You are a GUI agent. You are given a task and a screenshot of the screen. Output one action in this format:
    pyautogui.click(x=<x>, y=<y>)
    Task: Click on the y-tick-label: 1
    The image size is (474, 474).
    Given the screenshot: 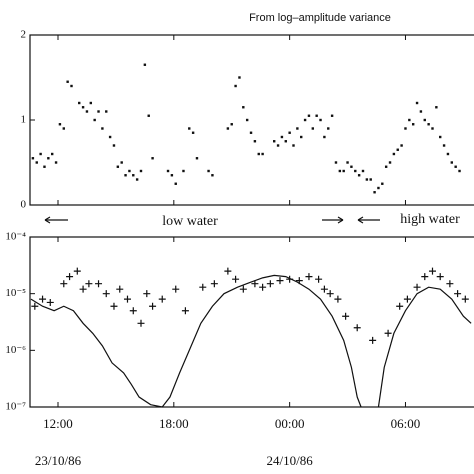 What is the action you would take?
    pyautogui.click(x=24, y=120)
    